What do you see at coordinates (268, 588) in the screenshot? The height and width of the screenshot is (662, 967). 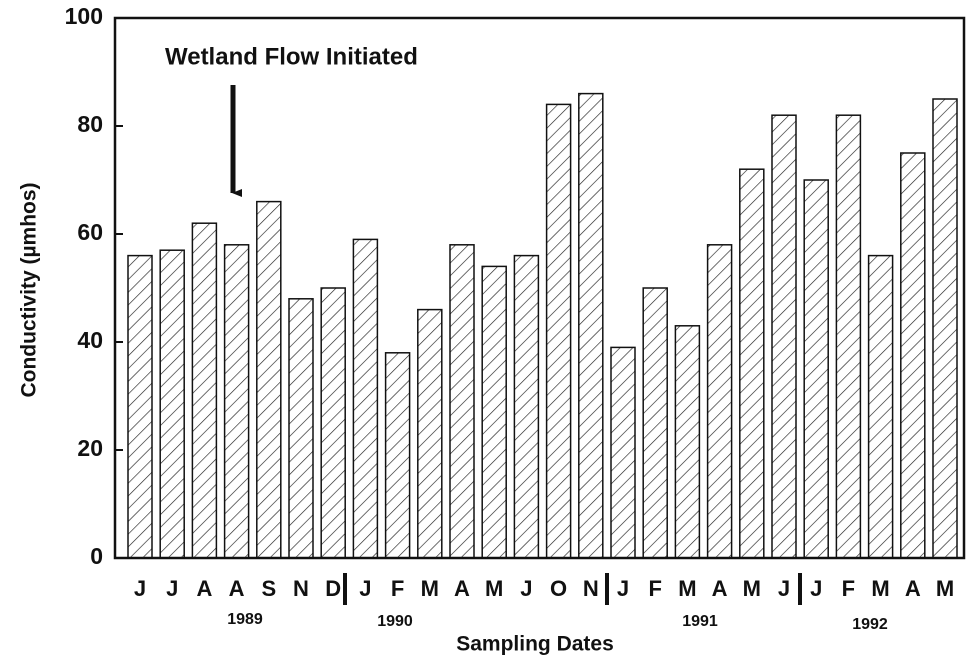 I see `x-tick-label: S` at bounding box center [268, 588].